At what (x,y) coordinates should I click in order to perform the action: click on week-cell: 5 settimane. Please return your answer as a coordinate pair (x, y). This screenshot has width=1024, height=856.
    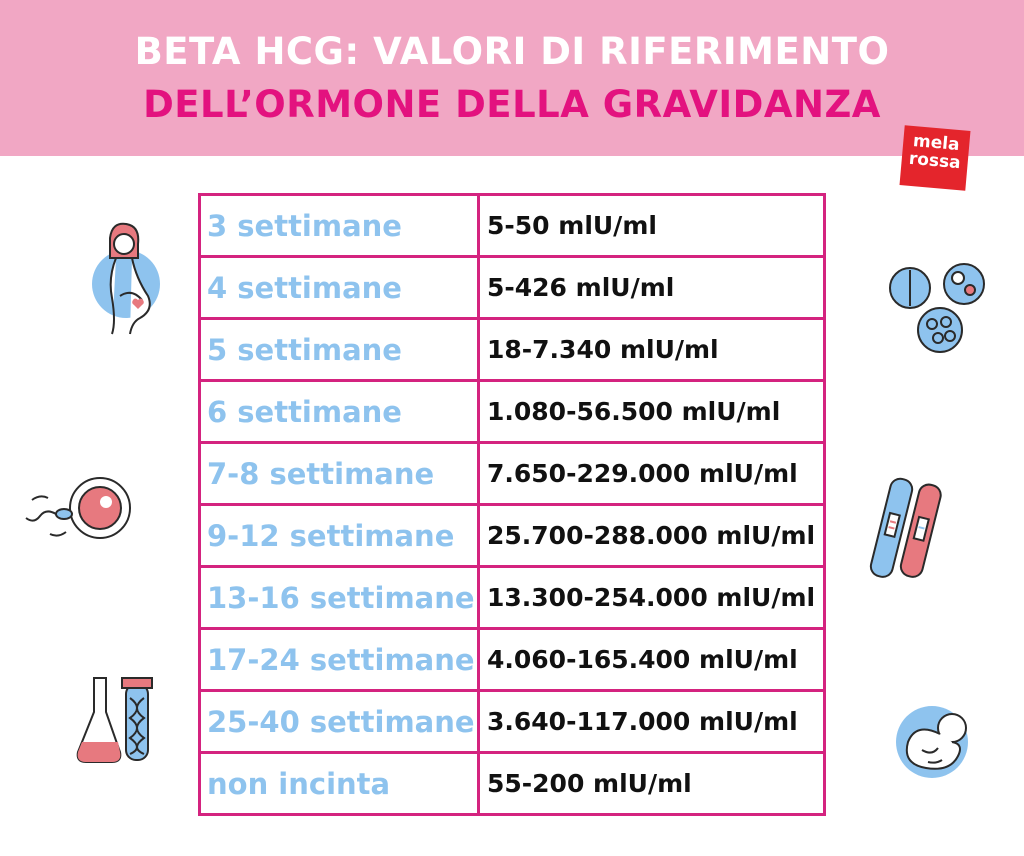
    Looking at the image, I should click on (339, 349).